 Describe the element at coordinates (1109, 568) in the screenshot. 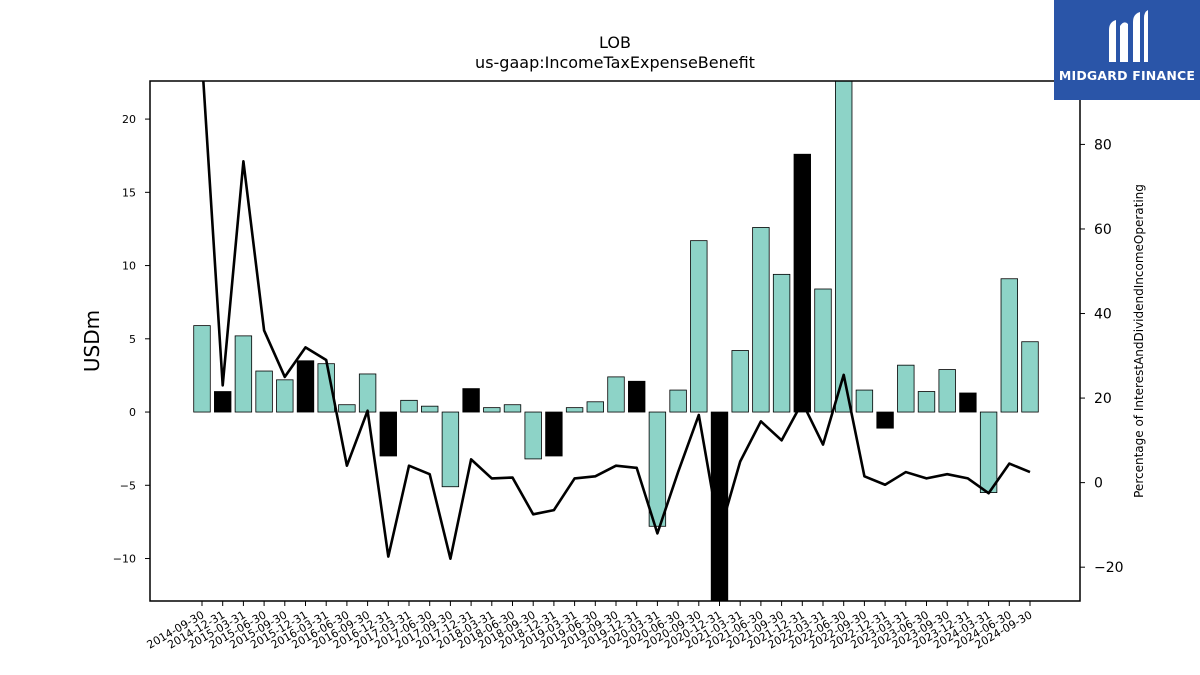

I see `y2-tick-label: −20` at that location.